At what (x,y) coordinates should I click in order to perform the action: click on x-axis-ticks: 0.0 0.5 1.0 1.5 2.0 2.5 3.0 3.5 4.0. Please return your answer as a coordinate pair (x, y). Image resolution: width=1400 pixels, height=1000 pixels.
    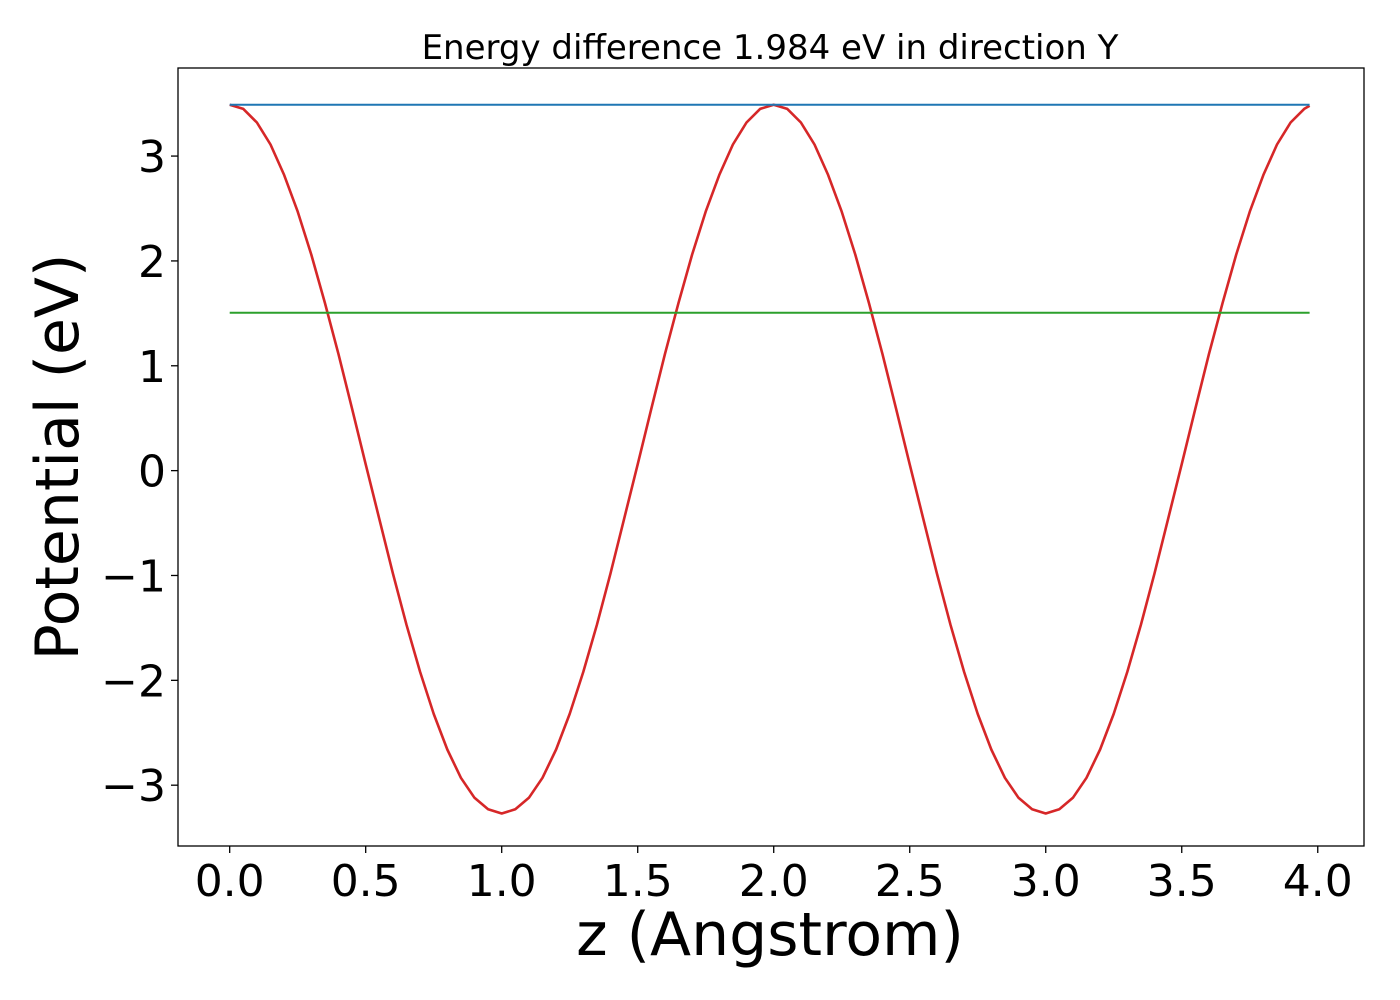
    Looking at the image, I should click on (774, 876).